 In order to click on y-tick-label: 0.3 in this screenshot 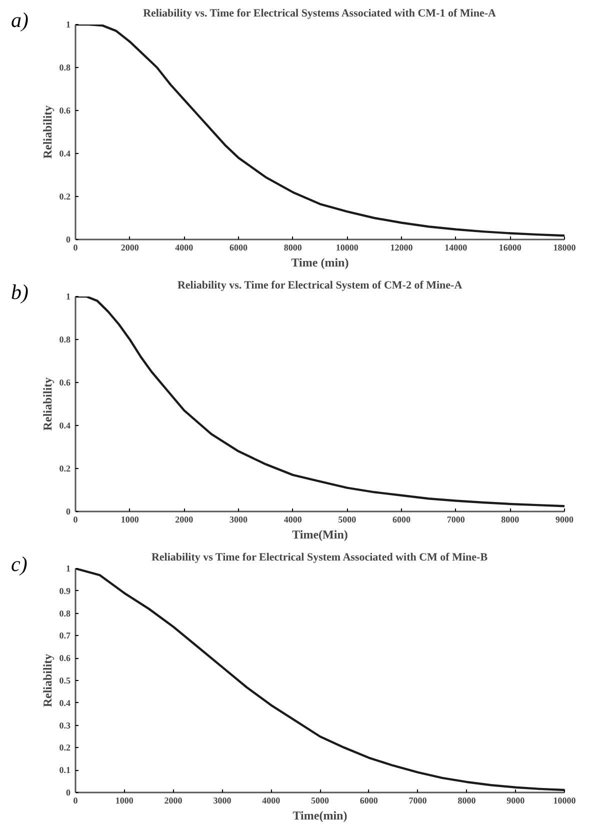, I will do `click(65, 725)`.